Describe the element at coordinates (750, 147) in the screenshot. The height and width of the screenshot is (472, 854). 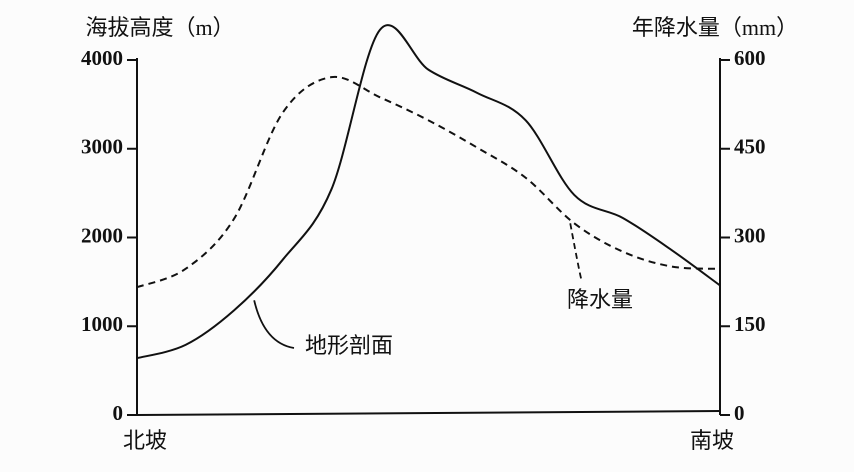
I see `y2-tick-label: 450` at that location.